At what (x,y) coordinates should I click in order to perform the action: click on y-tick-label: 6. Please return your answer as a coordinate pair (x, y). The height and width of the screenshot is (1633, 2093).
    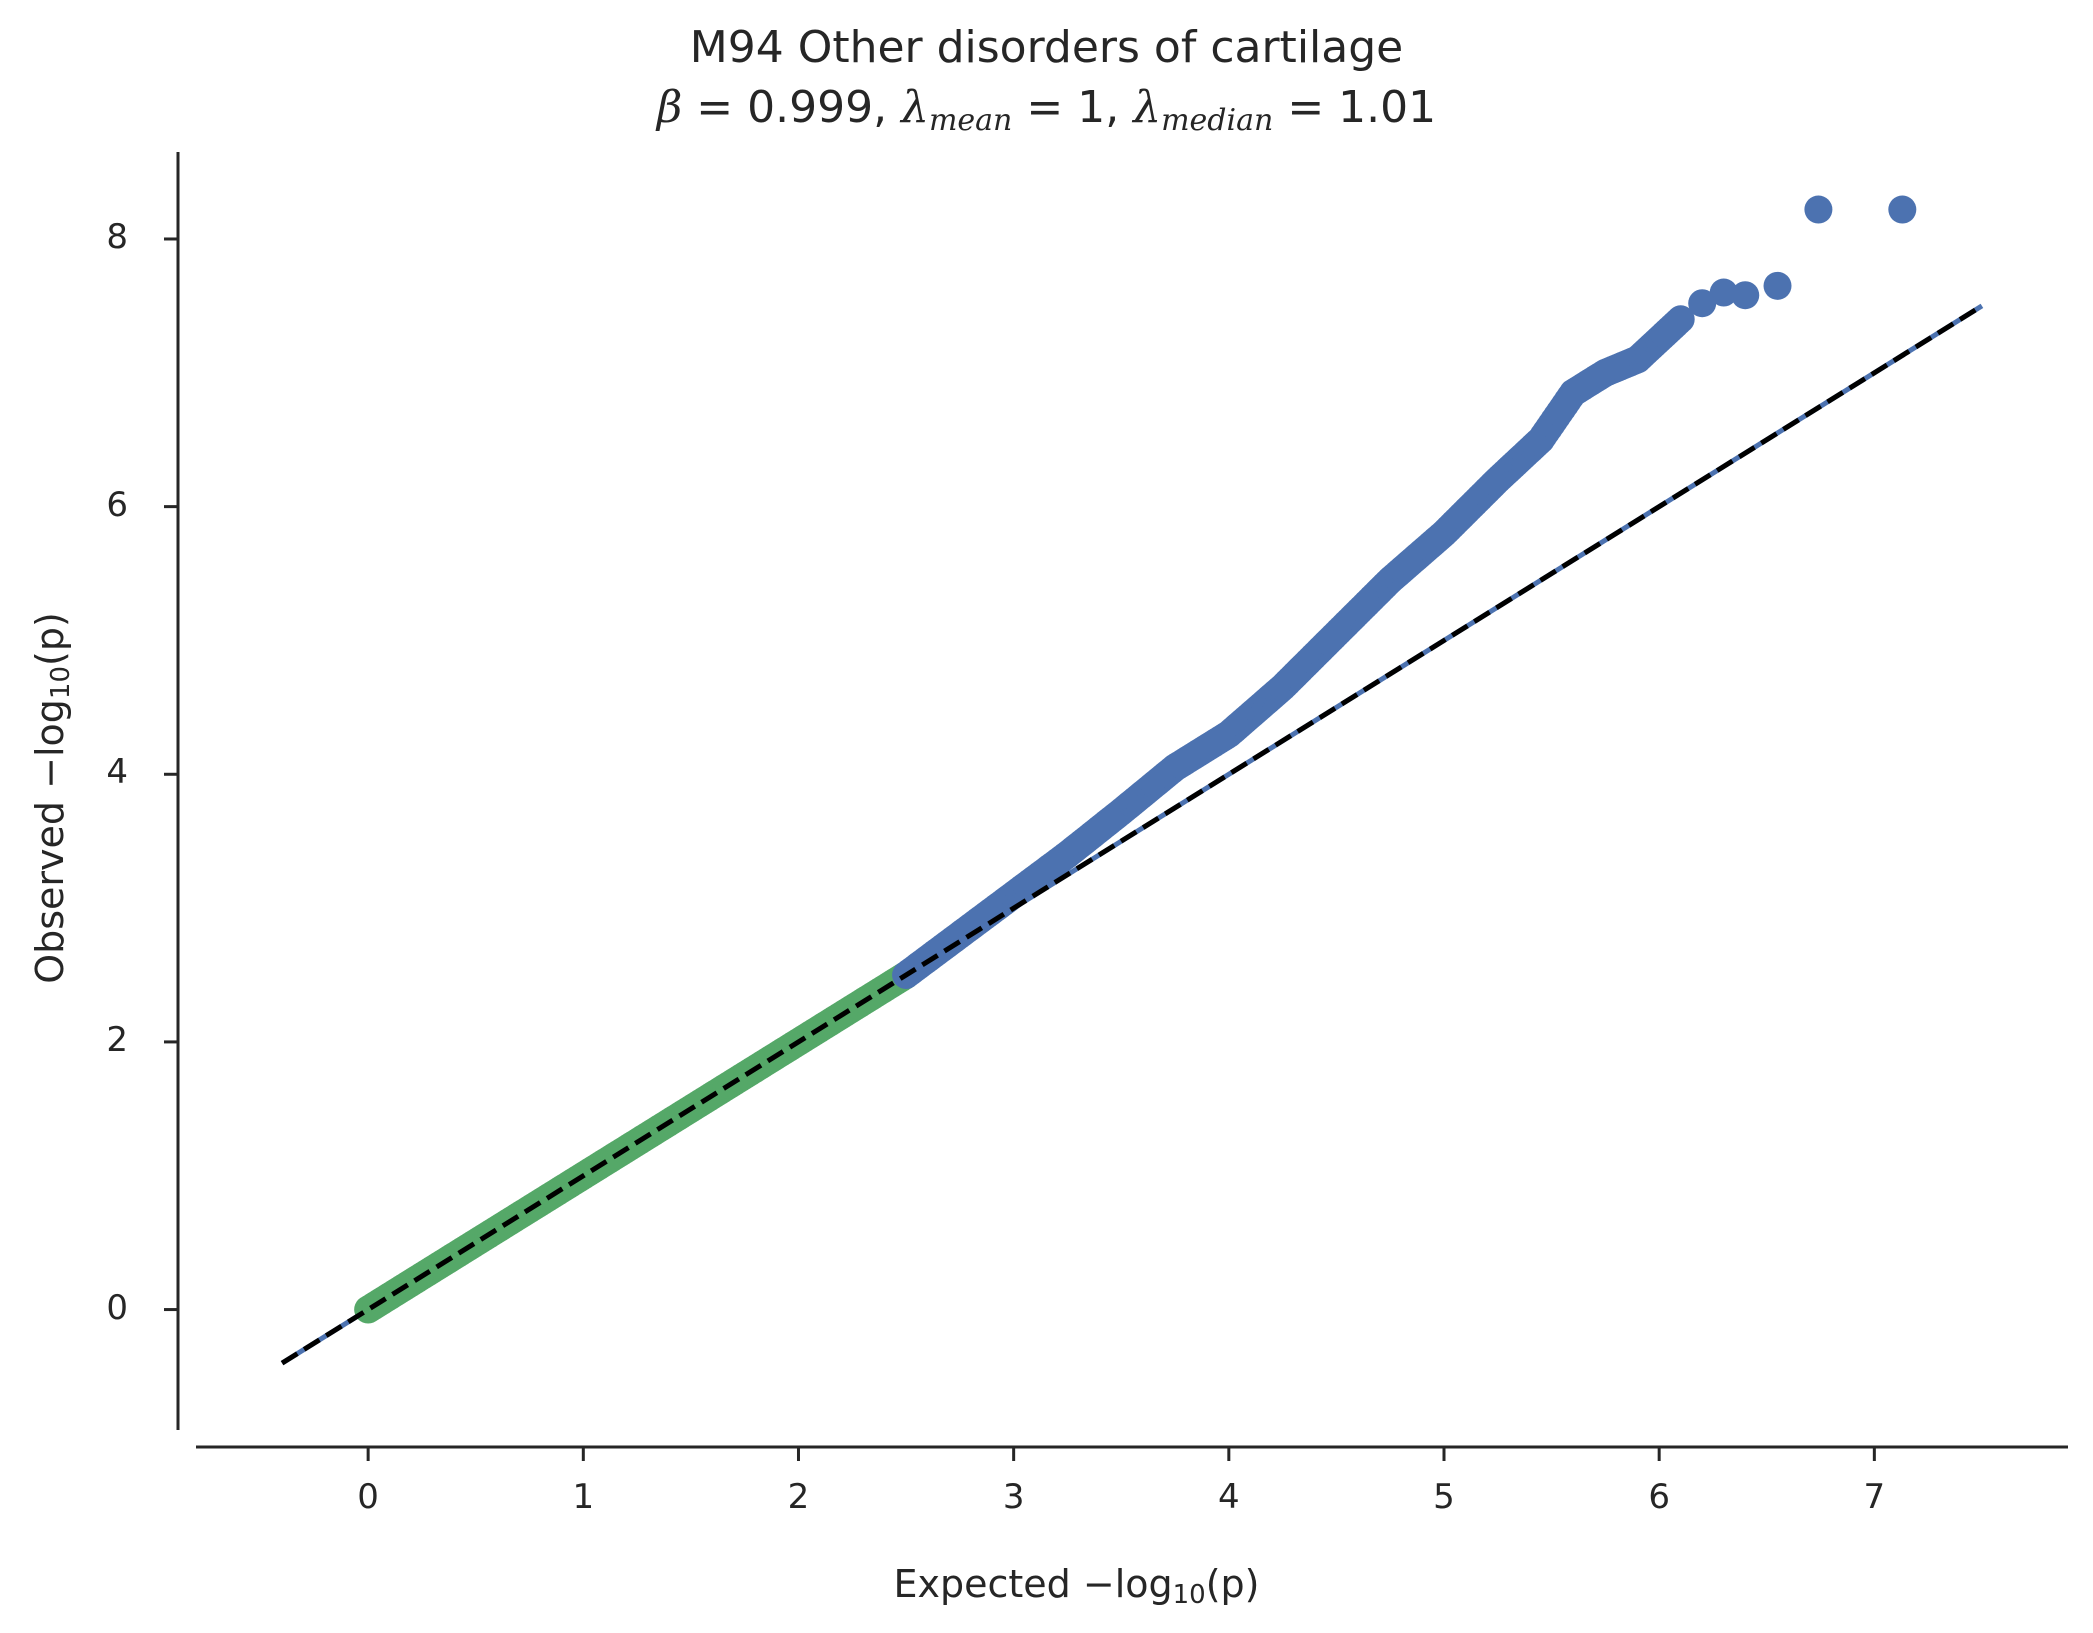
    Looking at the image, I should click on (117, 504).